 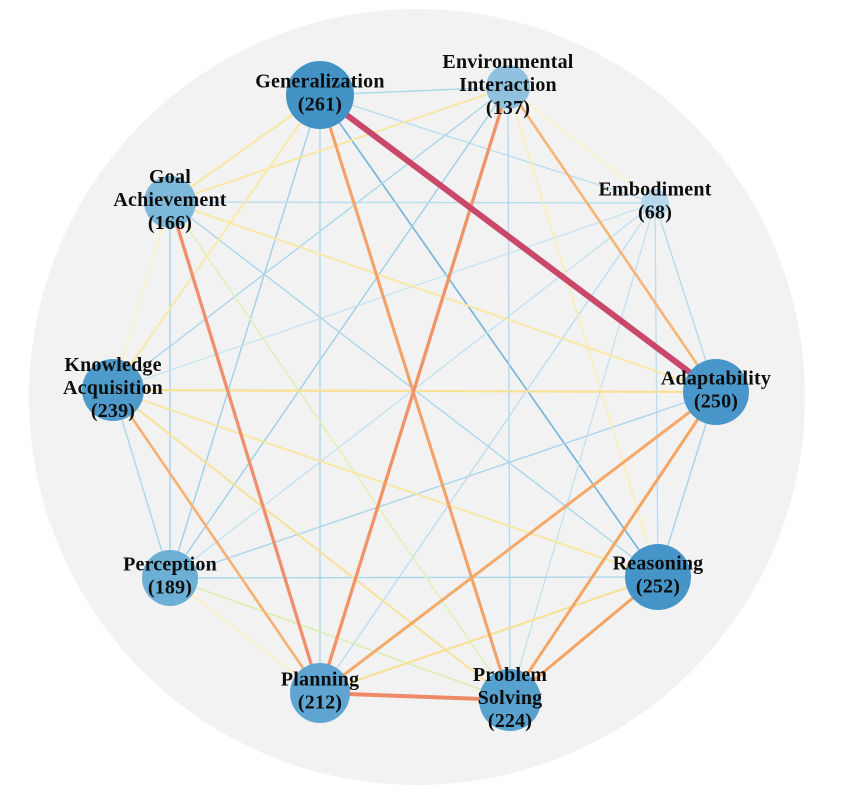 I want to click on node-label-environmental_interaction: Environmental Interaction (137), so click(x=507, y=85).